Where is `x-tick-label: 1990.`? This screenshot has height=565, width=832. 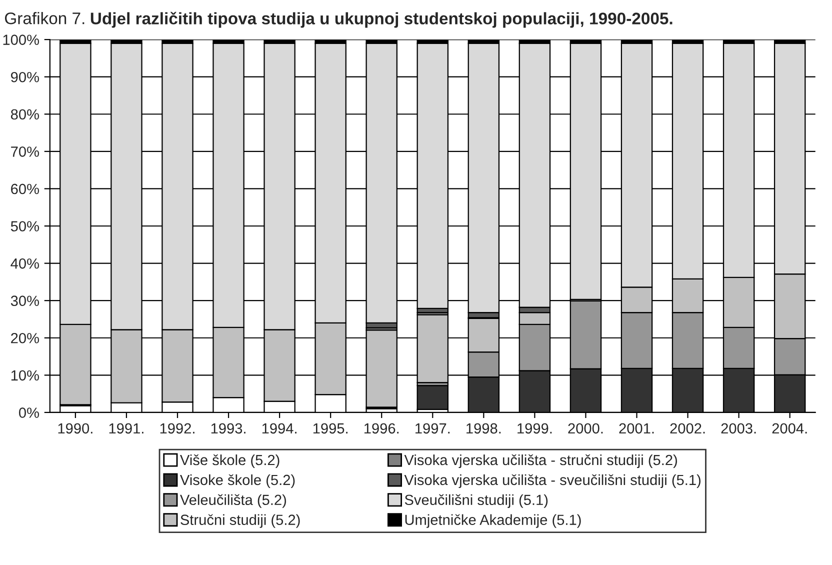
x-tick-label: 1990. is located at coordinates (75, 428).